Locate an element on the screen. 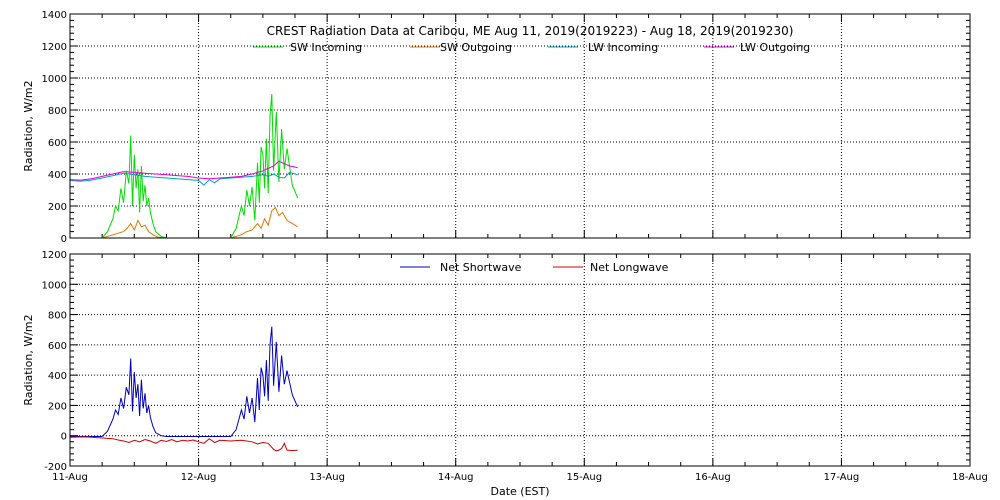 This screenshot has width=1000, height=500. xlabel: Date (EST) is located at coordinates (519, 491).